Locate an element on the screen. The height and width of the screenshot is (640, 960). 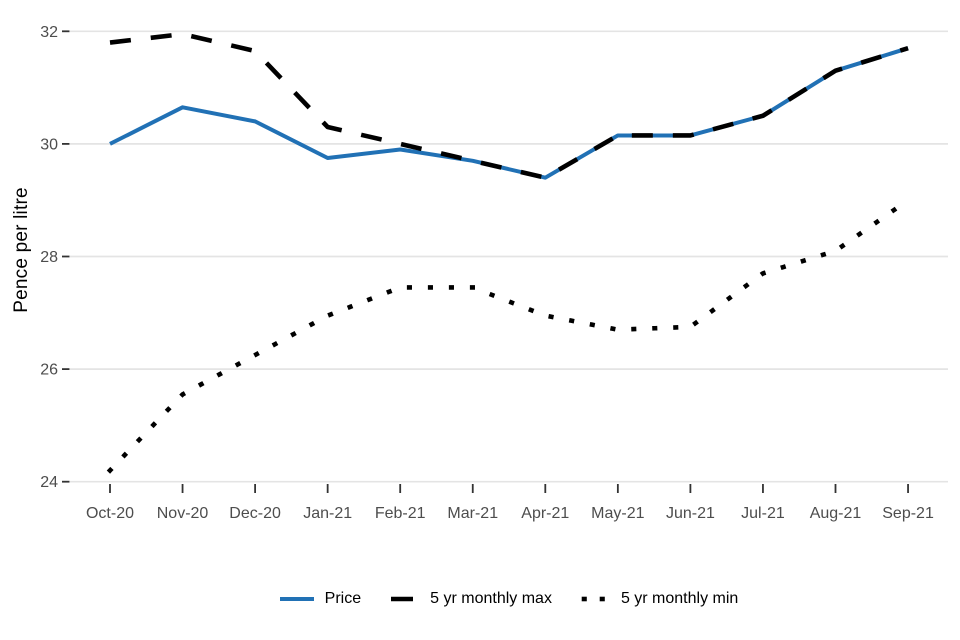
x-tick-label: May-21 is located at coordinates (617, 513).